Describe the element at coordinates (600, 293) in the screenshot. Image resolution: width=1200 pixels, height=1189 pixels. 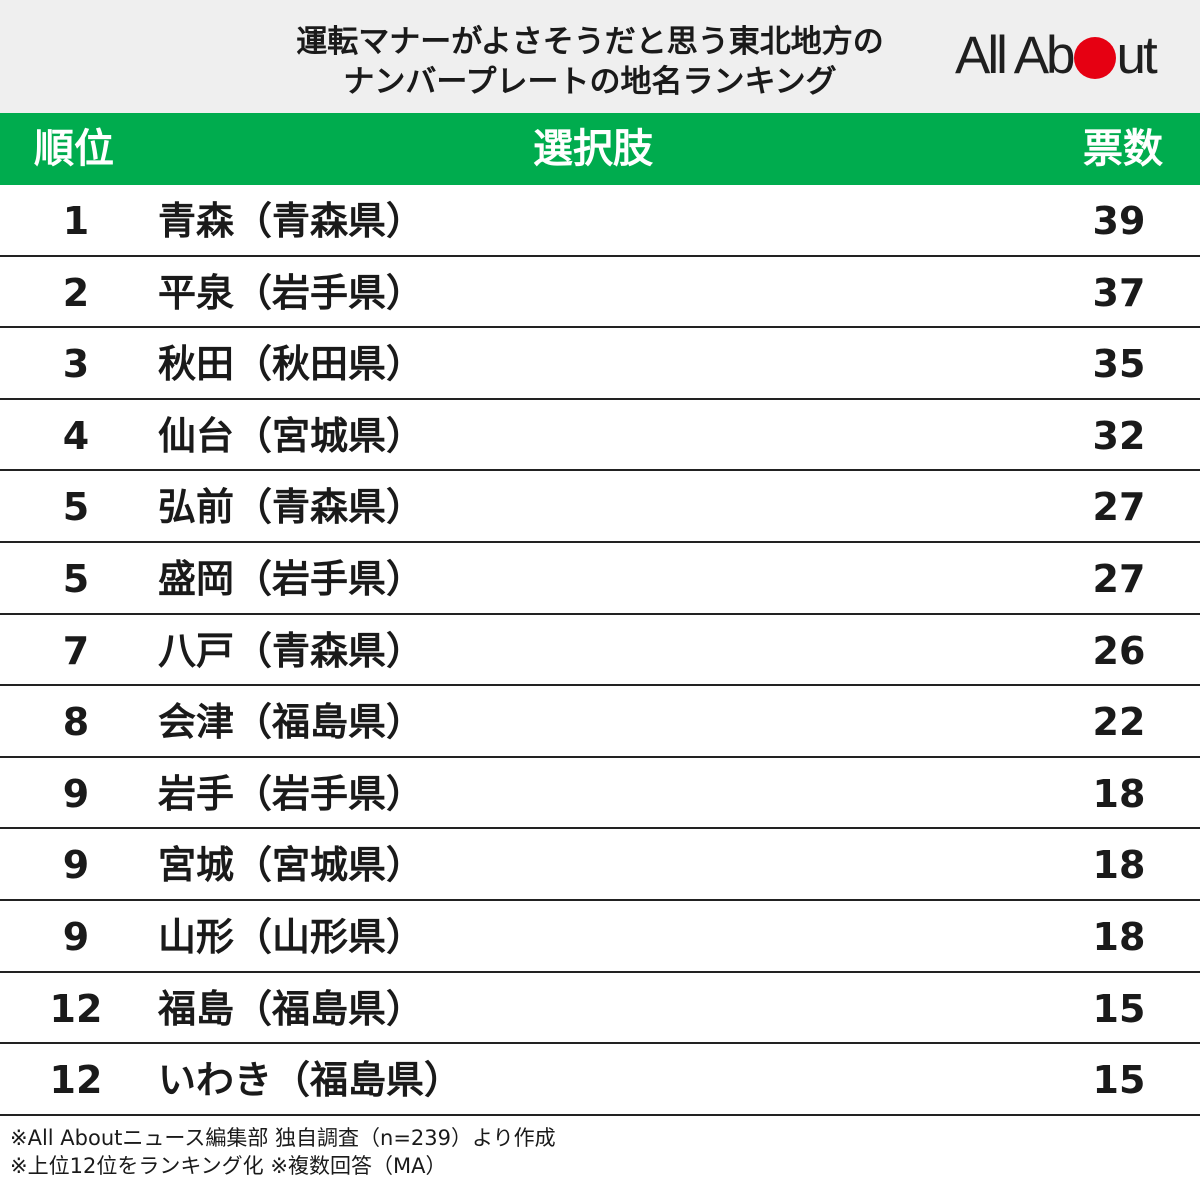
I see `table-row: 2 平泉（岩手県） 37` at that location.